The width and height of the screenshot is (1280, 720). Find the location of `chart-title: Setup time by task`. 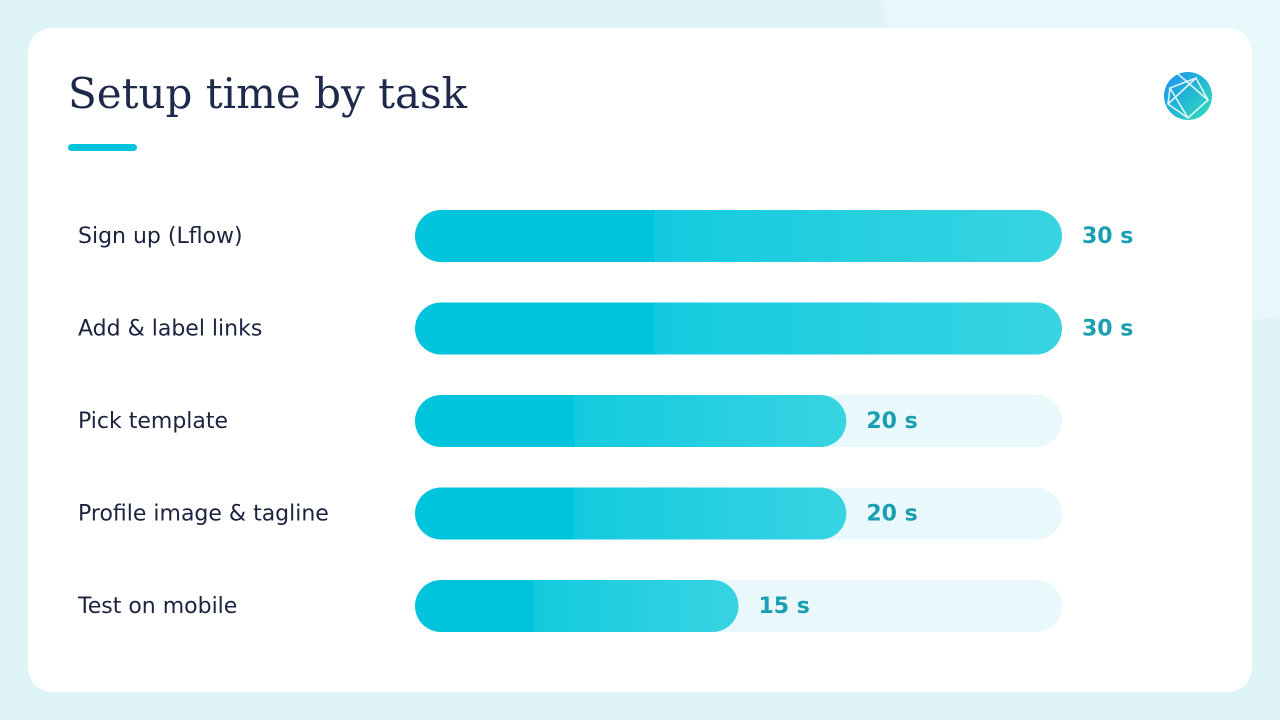

chart-title: Setup time by task is located at coordinates (268, 93).